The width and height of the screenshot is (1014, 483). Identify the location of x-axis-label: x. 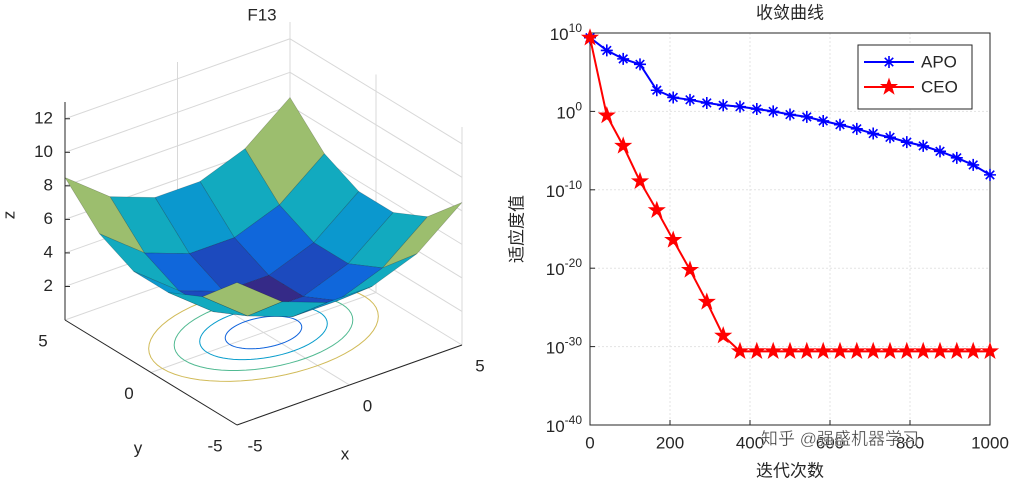
(345, 453).